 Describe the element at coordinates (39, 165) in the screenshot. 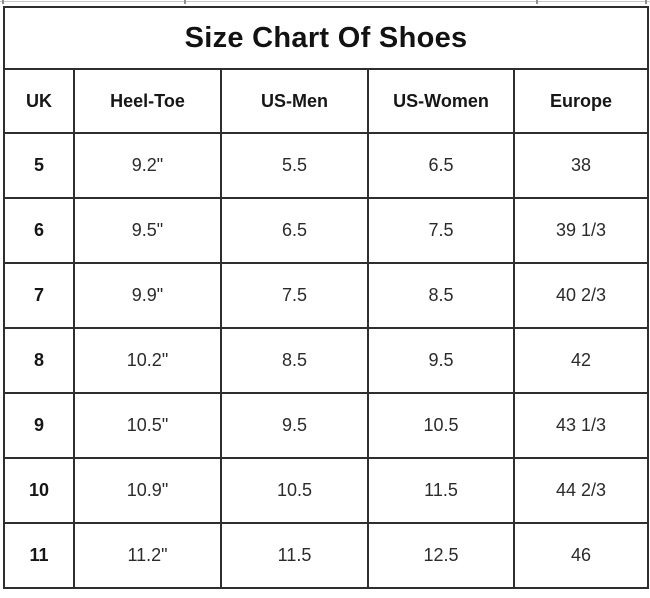

I see `uk-size-cell: 5` at that location.